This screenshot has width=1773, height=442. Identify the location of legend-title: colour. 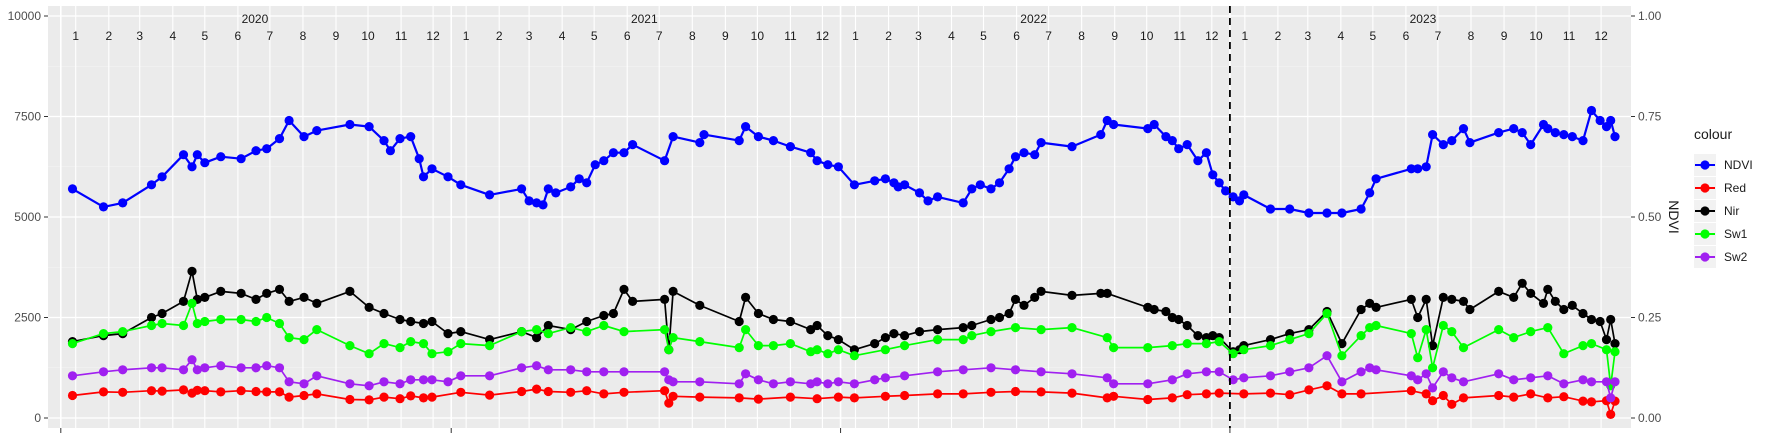
(1713, 134).